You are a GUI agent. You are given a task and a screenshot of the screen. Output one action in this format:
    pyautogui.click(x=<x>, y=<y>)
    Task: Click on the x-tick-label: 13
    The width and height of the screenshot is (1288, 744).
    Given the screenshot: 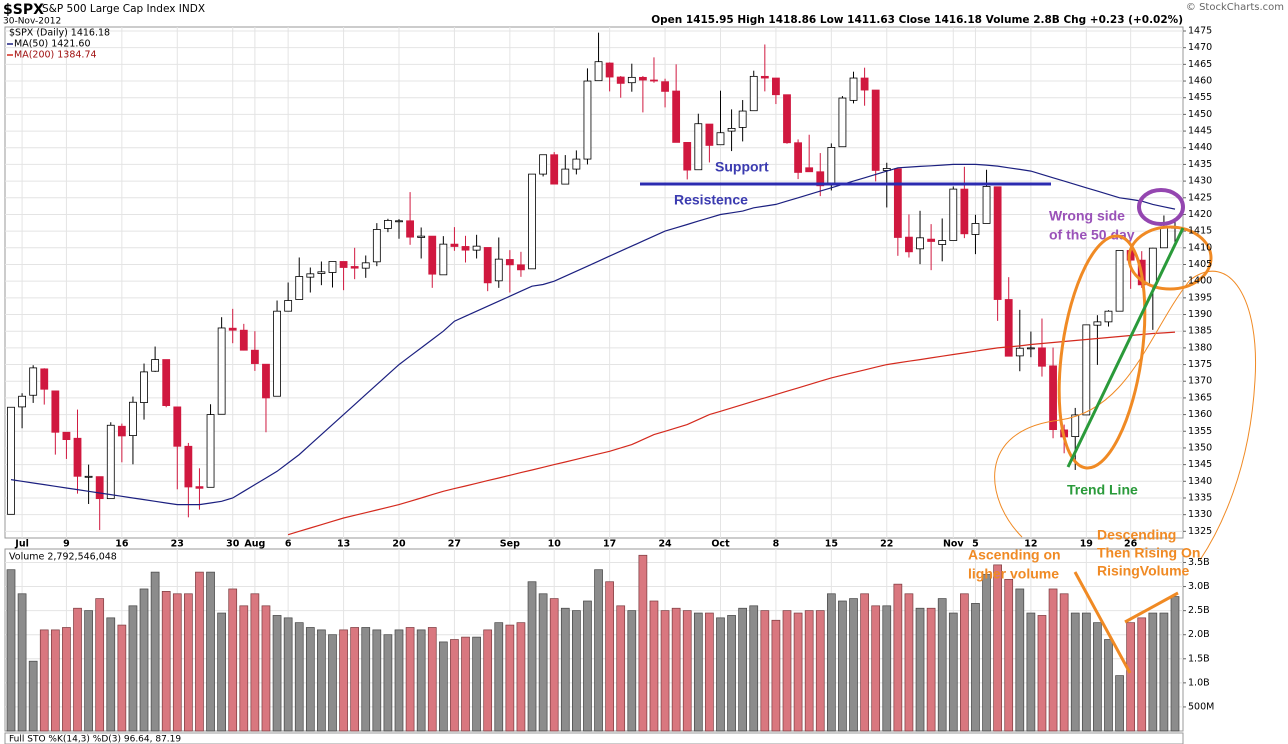 What is the action you would take?
    pyautogui.click(x=343, y=544)
    